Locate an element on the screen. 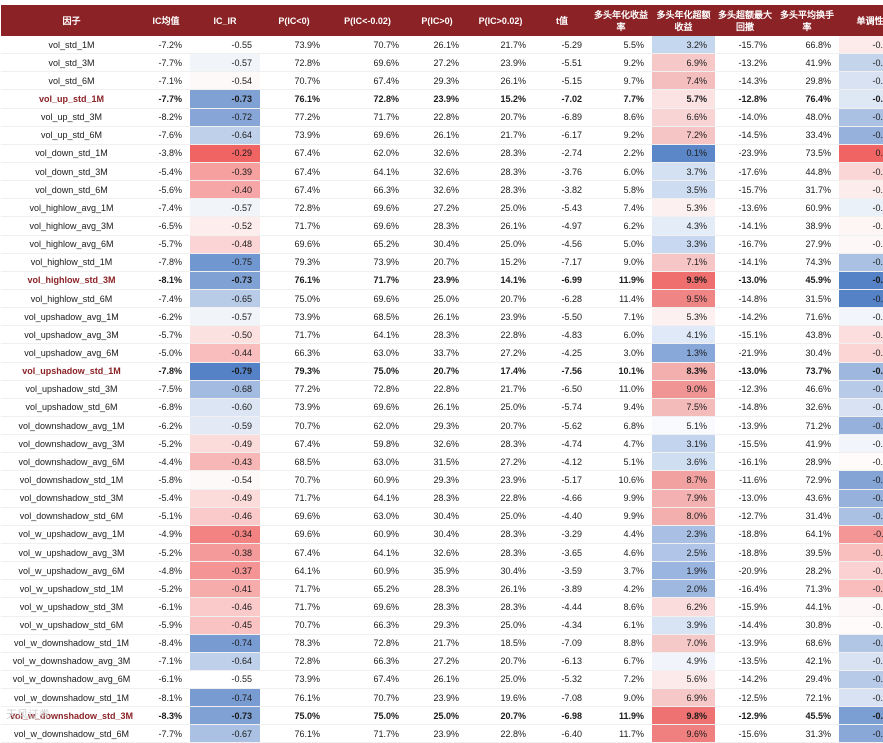  header-long-annual-excess: 多头年化超额收益 is located at coordinates (683, 20).